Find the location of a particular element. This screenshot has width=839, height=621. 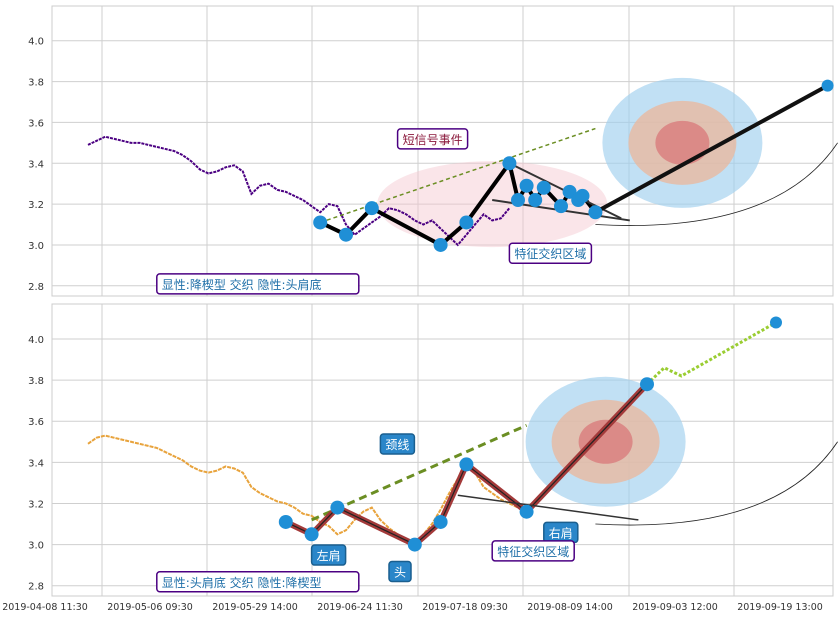

neckline is located at coordinates (419, 472).